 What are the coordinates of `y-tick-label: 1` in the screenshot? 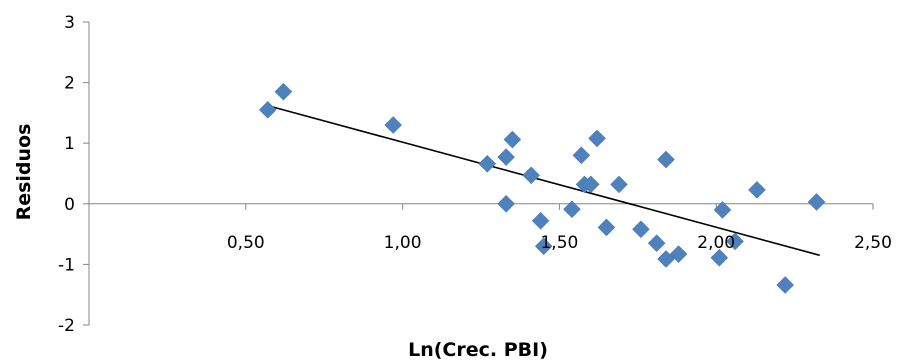 It's located at (69, 144).